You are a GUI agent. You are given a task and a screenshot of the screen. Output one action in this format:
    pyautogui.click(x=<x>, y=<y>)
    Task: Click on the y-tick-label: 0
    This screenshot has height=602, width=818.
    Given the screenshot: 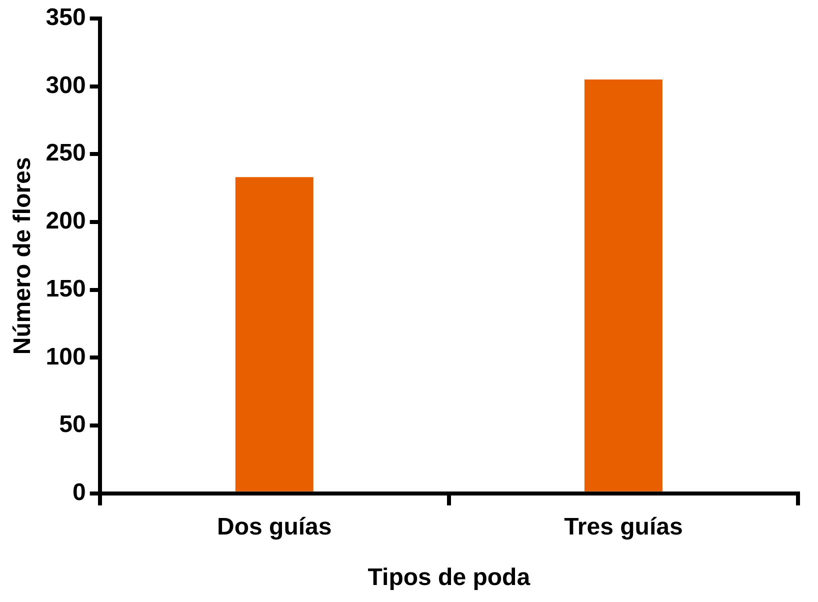 What is the action you would take?
    pyautogui.click(x=79, y=492)
    